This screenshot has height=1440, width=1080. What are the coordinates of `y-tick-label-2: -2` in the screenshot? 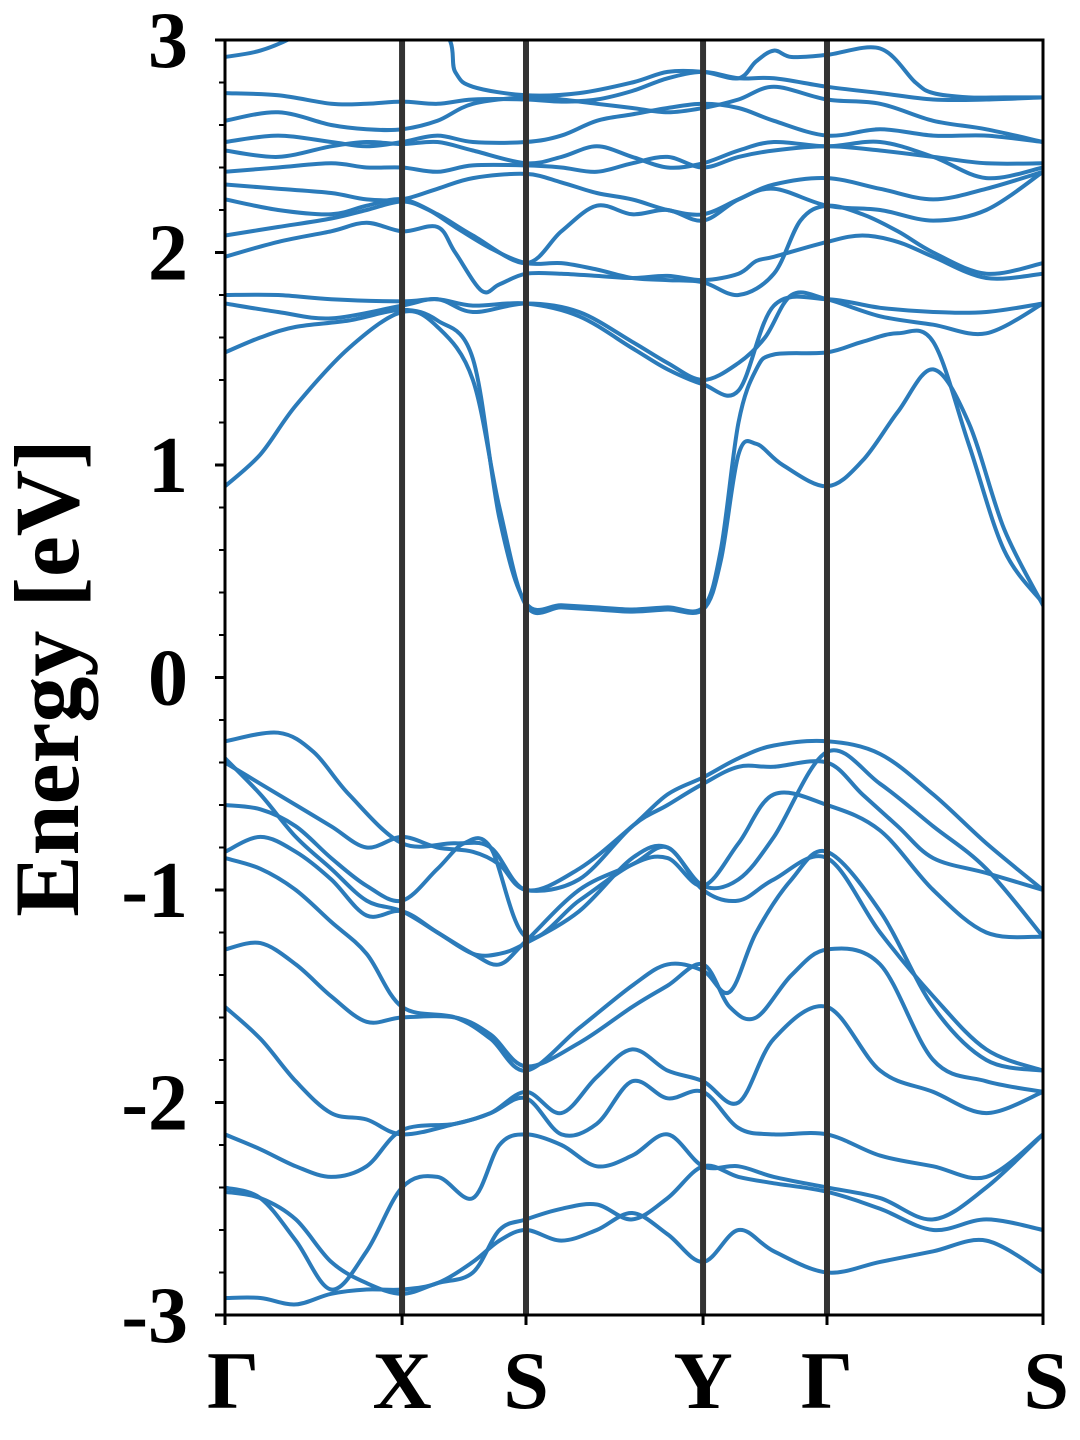 It's located at (154, 1104).